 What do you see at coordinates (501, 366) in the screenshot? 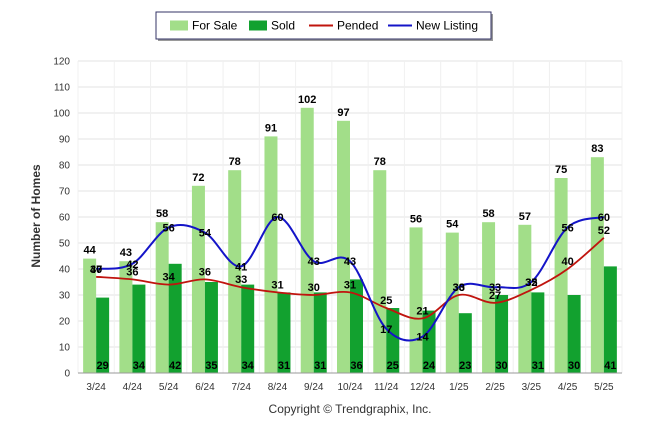
I see `sold-value-label: 30` at bounding box center [501, 366].